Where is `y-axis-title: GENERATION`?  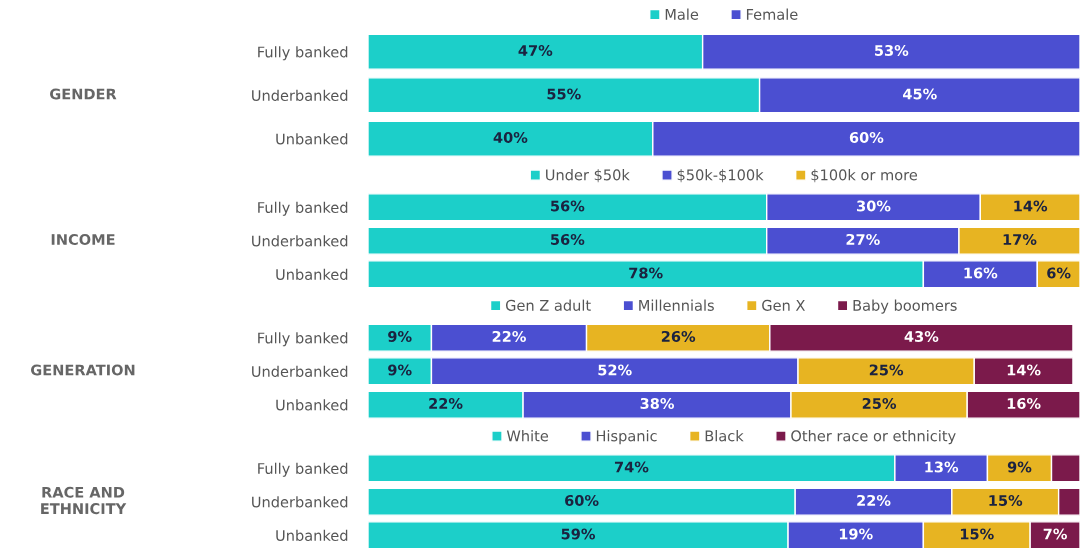
y-axis-title: GENERATION is located at coordinates (83, 370).